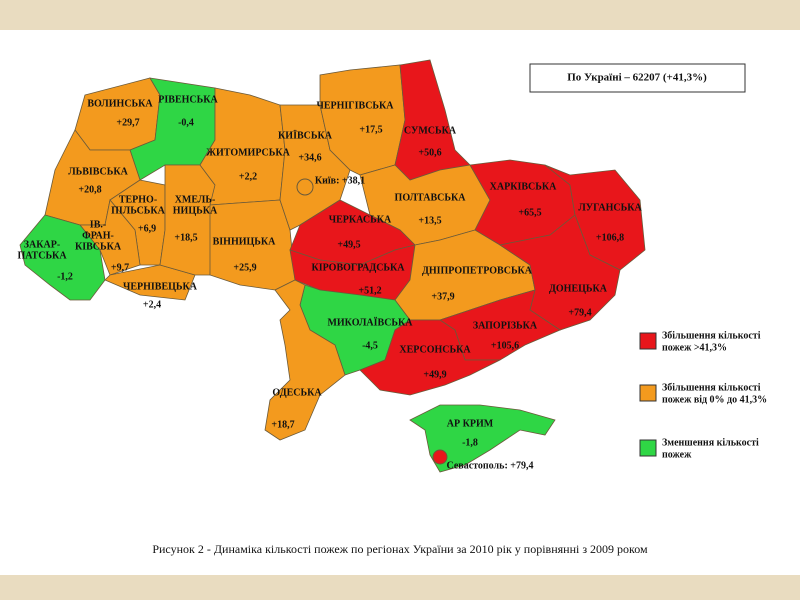 Image resolution: width=800 pixels, height=600 pixels. I want to click on region-value: +49,9, so click(434, 374).